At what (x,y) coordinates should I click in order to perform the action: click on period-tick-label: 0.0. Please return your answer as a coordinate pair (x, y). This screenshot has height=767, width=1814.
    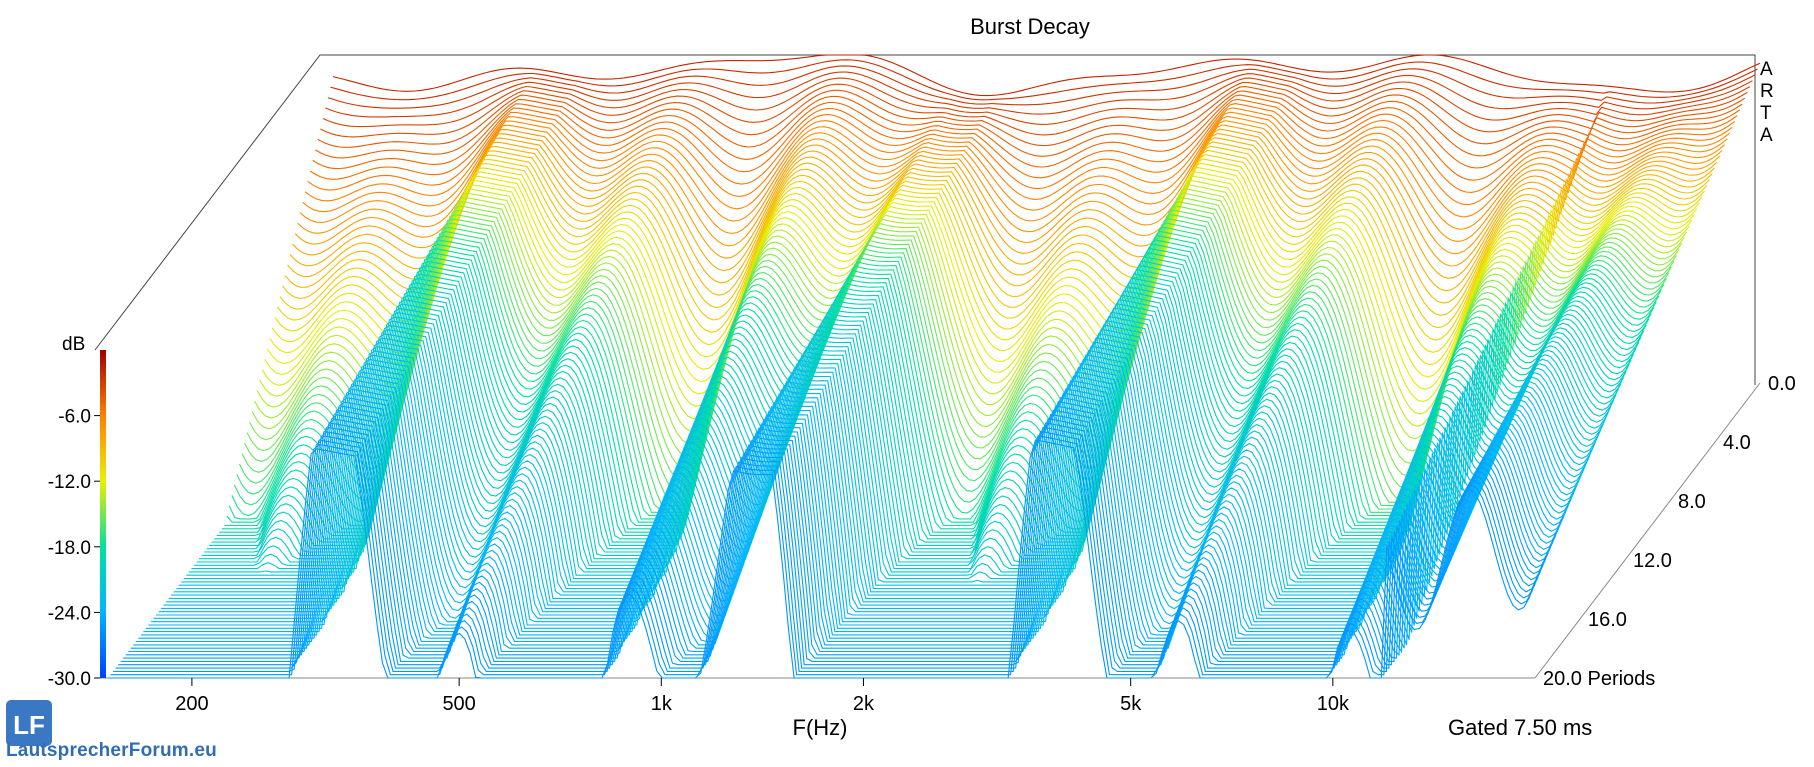
    Looking at the image, I should click on (1782, 384).